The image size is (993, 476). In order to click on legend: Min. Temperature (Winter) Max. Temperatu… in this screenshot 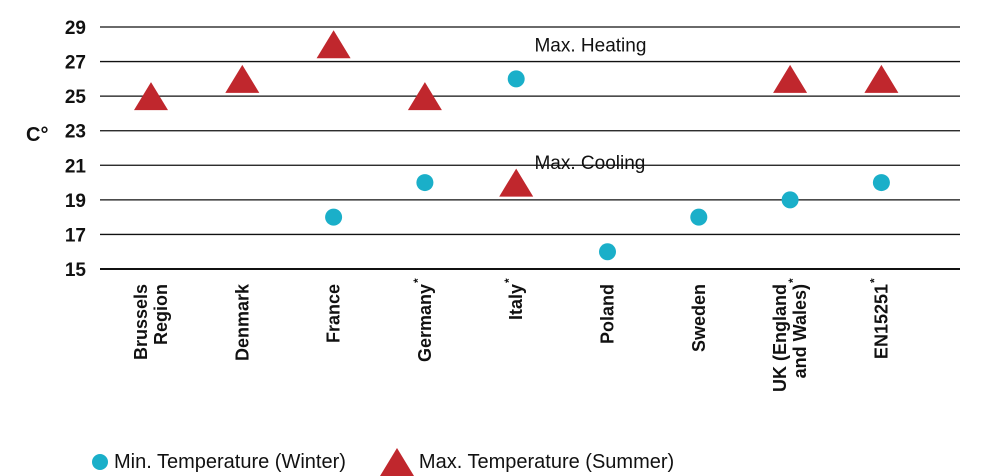, I will do `click(383, 462)`.